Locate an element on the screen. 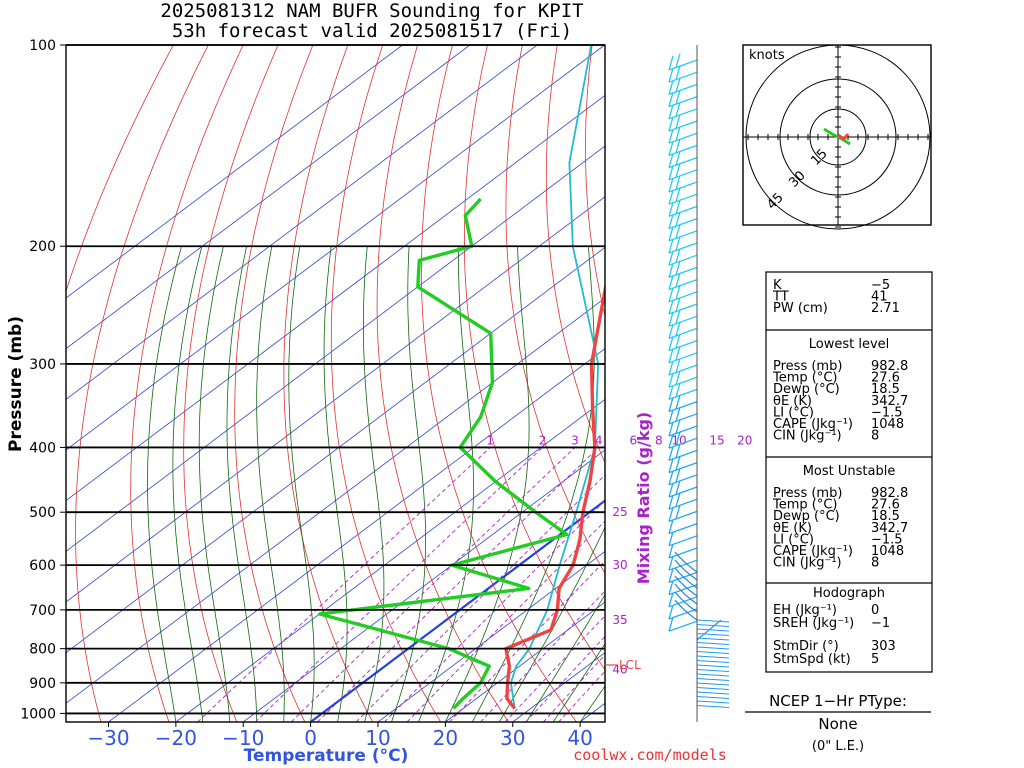 This screenshot has width=1024, height=768. hodograph-table-3-value: 5 is located at coordinates (875, 659).